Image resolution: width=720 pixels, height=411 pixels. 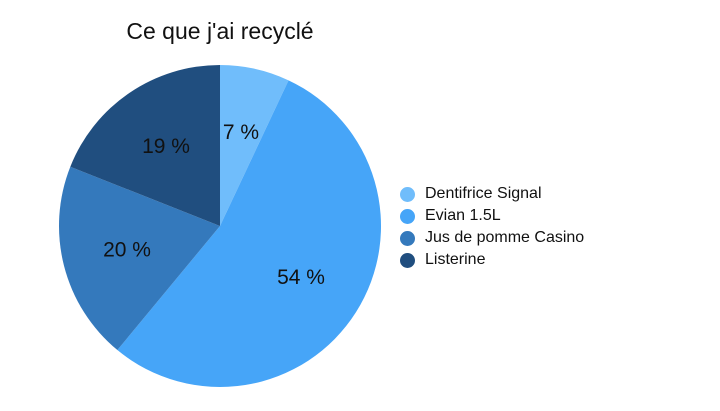 I want to click on legend-label: Listerine, so click(x=455, y=259).